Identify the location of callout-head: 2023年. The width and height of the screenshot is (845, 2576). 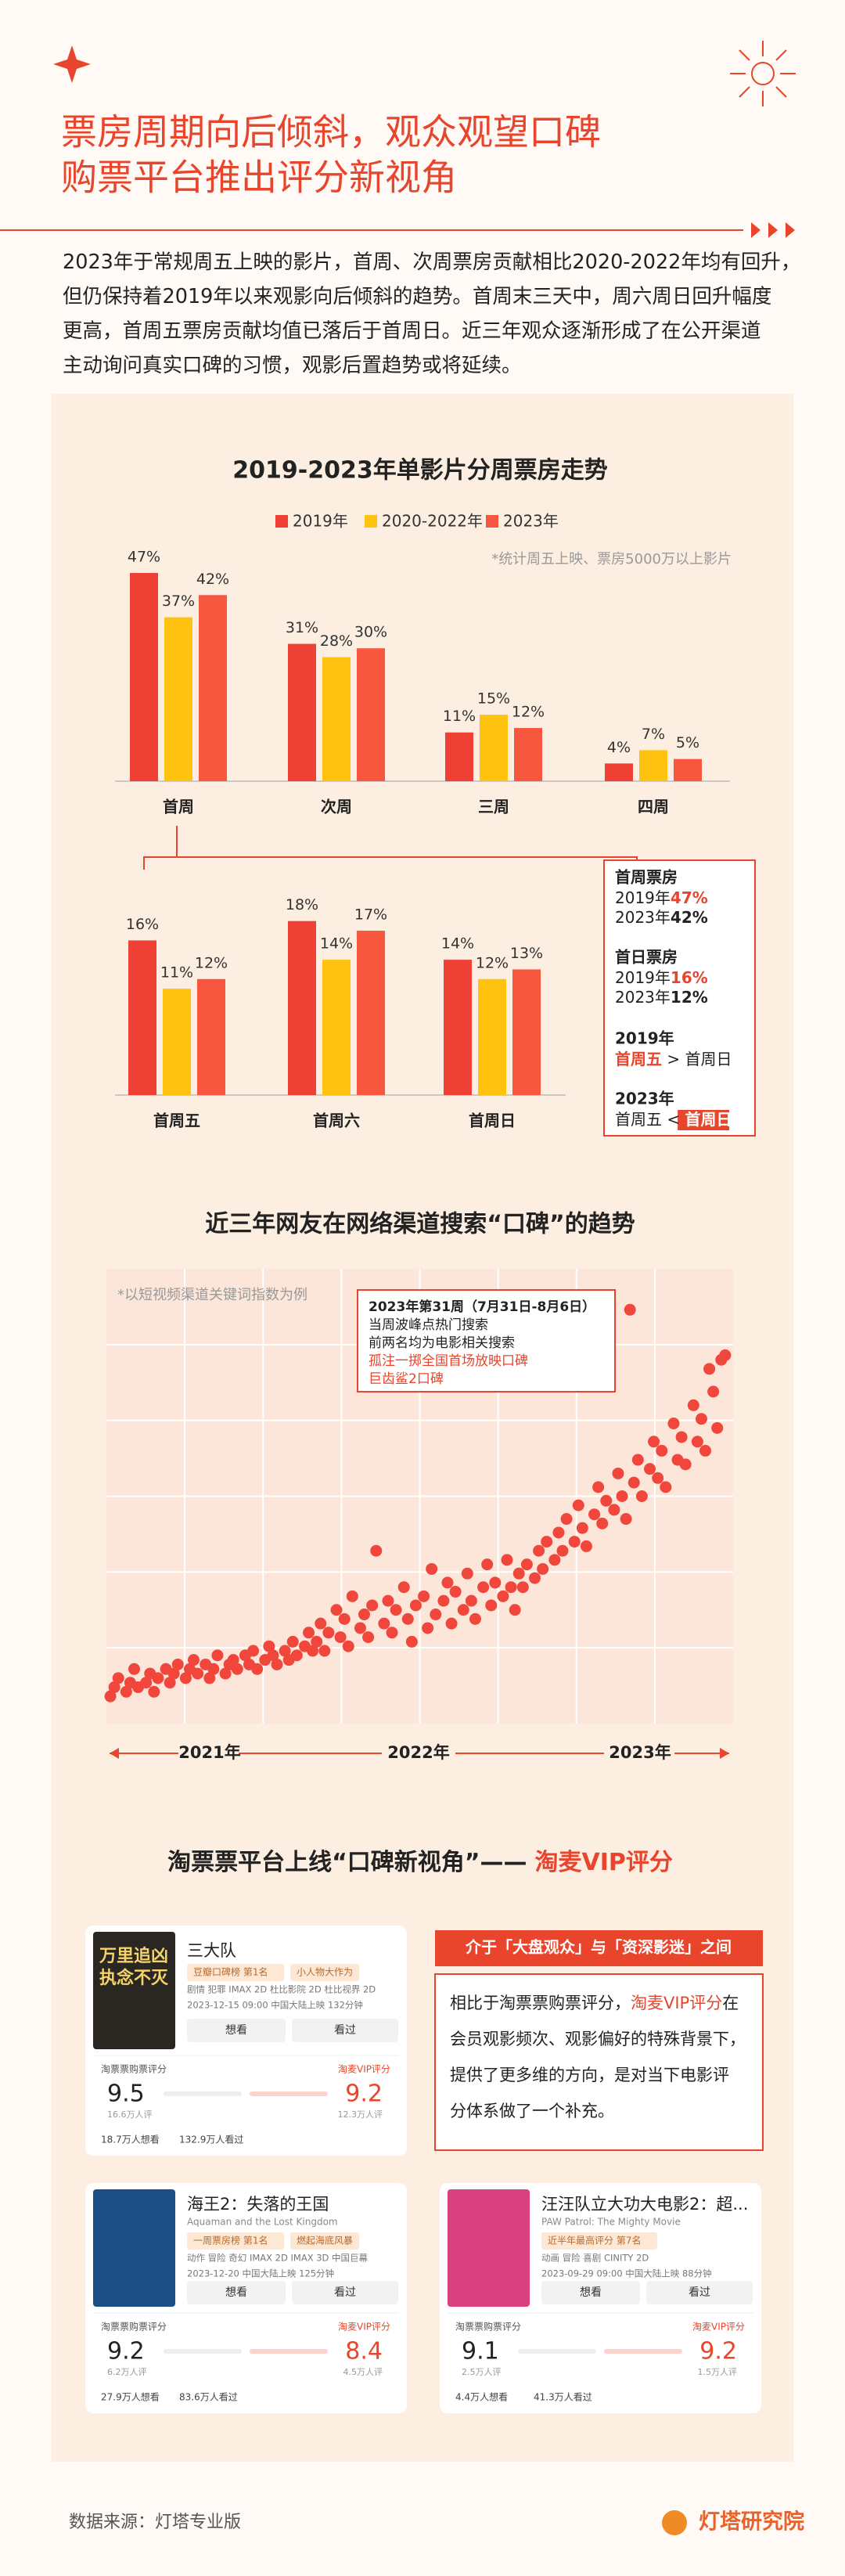
(645, 1099).